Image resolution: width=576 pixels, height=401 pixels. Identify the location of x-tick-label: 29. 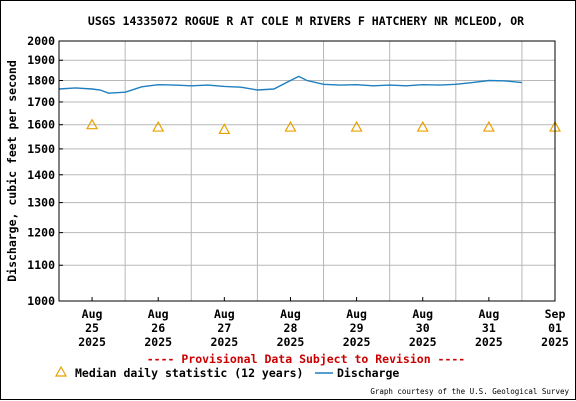
(357, 328).